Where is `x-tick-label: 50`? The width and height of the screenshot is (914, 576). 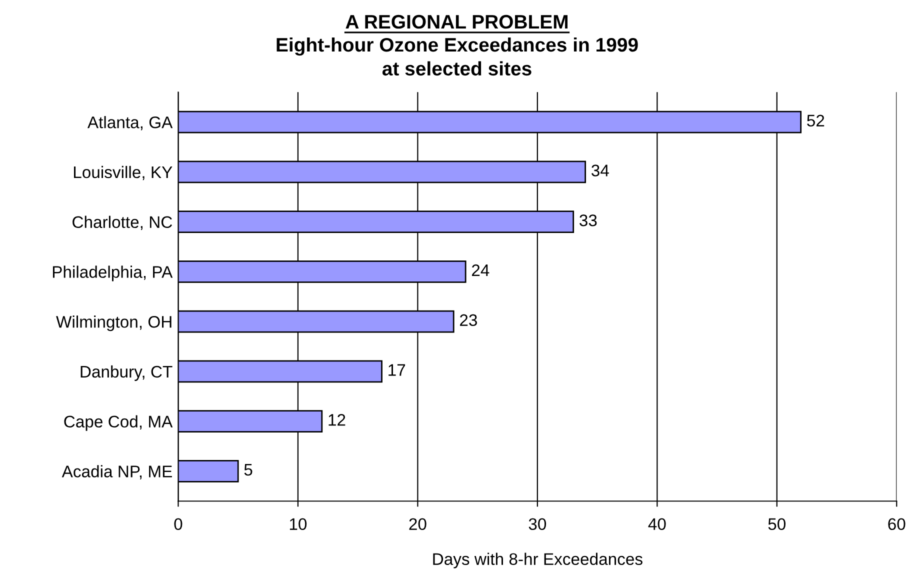 x-tick-label: 50 is located at coordinates (777, 524).